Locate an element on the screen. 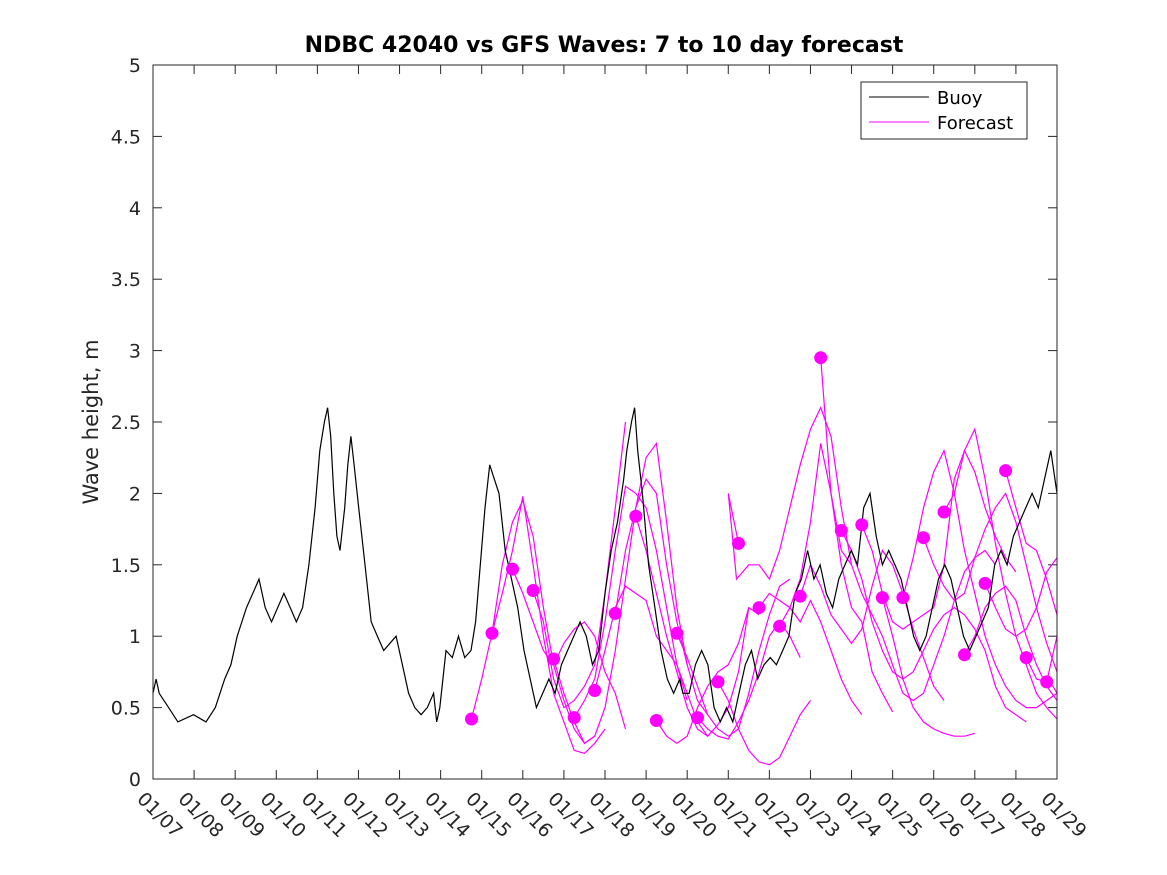 This screenshot has height=875, width=1167. legend-box is located at coordinates (944, 110).